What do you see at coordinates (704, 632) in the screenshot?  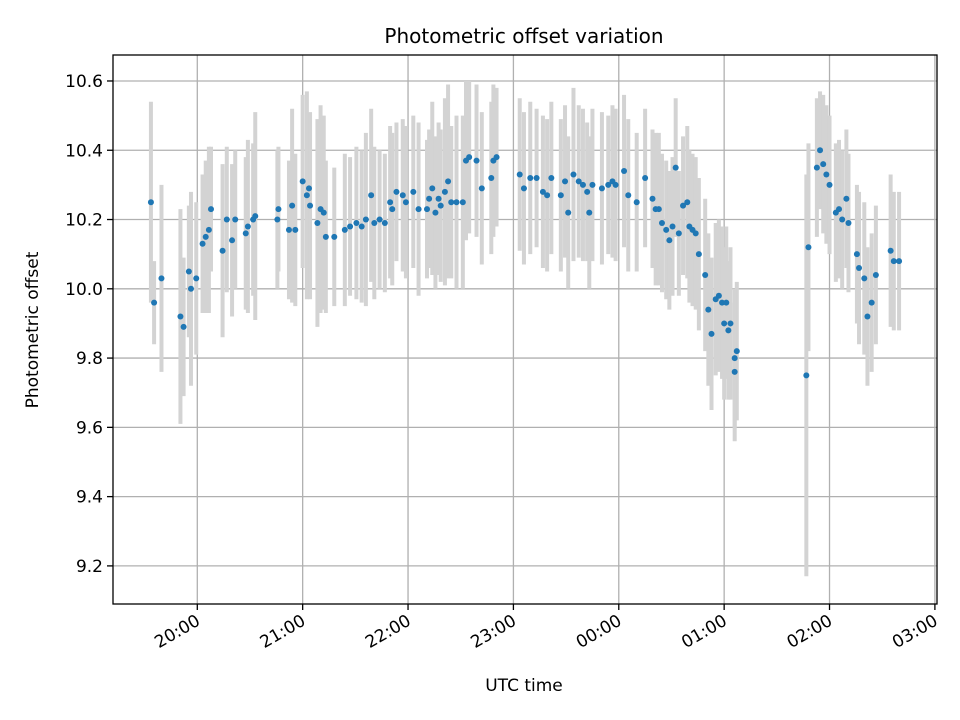 I see `x-tick-label: 01:00` at bounding box center [704, 632].